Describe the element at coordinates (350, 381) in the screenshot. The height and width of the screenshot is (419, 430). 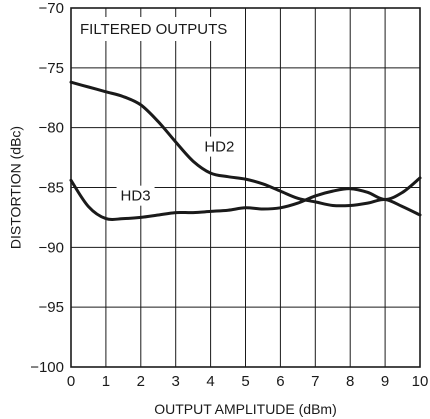
I see `x-tick-label: 8` at that location.